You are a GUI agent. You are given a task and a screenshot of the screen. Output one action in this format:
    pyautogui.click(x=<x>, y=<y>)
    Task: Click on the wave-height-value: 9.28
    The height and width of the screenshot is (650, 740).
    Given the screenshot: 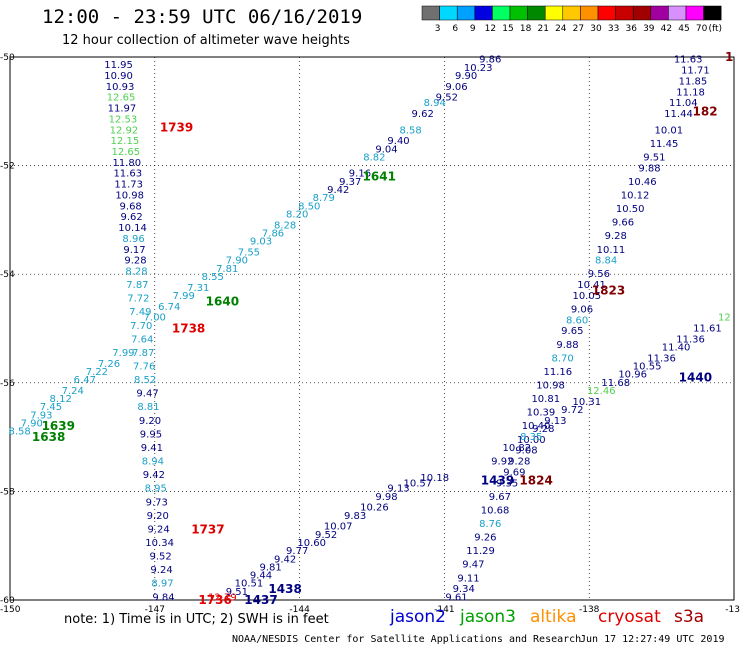 What is the action you would take?
    pyautogui.click(x=616, y=236)
    